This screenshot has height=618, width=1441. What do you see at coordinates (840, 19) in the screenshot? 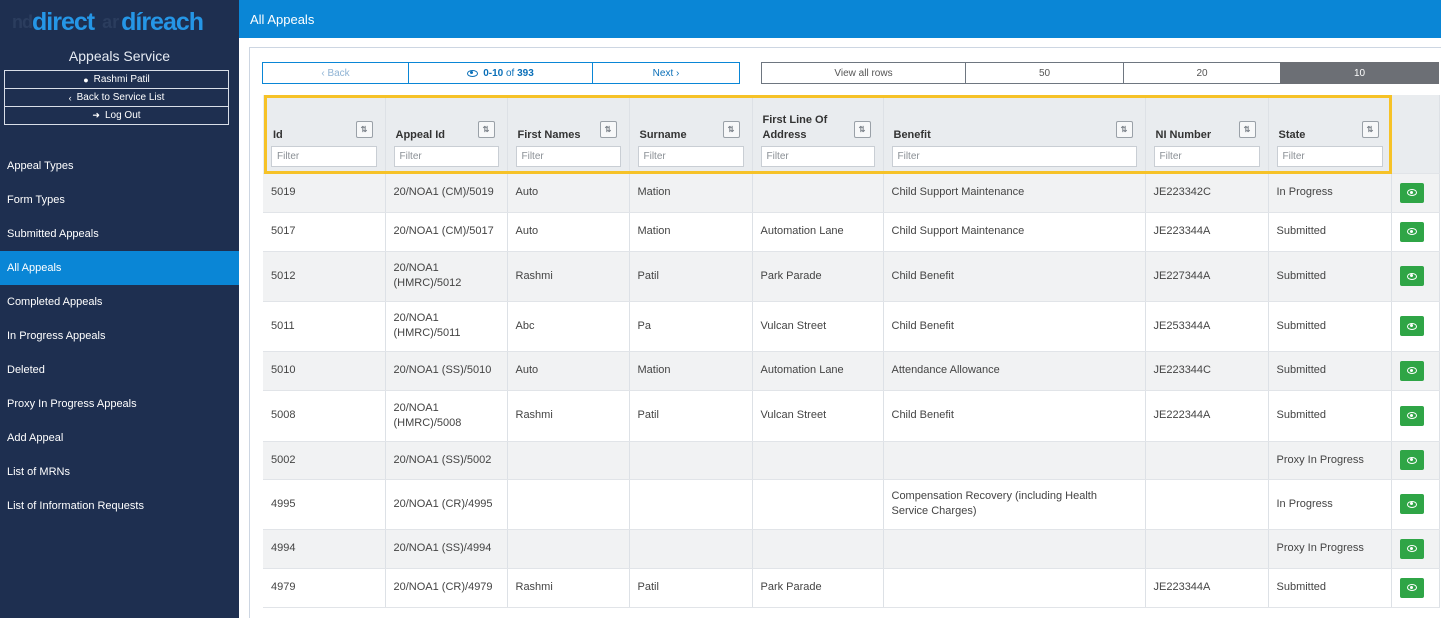
I see `page-header: All Appeals` at bounding box center [840, 19].